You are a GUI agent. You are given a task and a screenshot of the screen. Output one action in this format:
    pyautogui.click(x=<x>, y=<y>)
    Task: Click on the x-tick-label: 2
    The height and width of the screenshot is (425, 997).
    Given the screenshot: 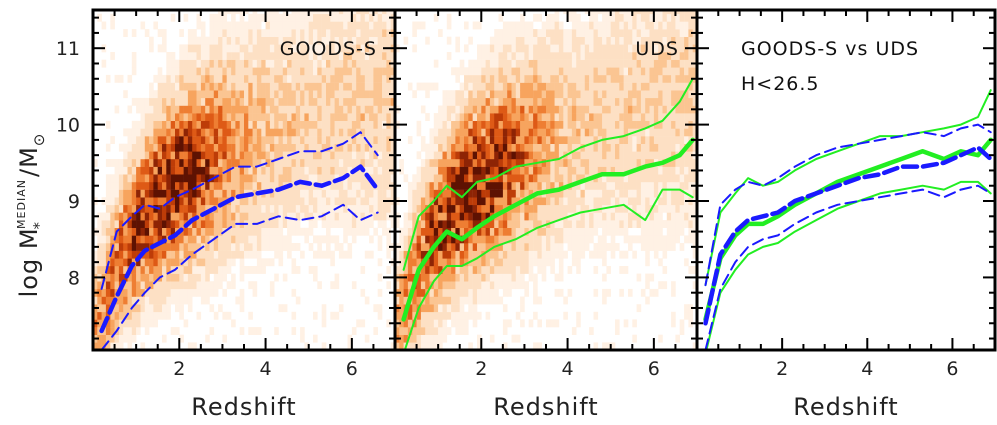 What is the action you would take?
    pyautogui.click(x=179, y=369)
    